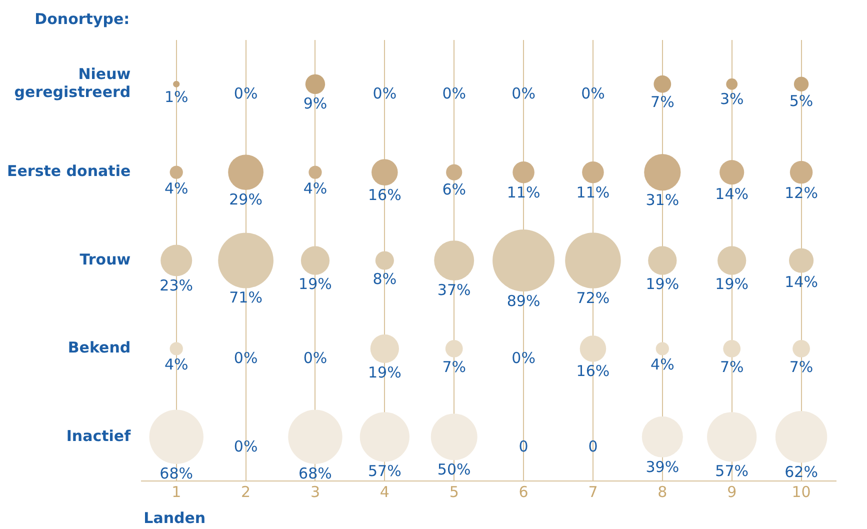 This screenshot has width=867, height=529. Describe the element at coordinates (177, 491) in the screenshot. I see `x-tick-label: 1` at that location.